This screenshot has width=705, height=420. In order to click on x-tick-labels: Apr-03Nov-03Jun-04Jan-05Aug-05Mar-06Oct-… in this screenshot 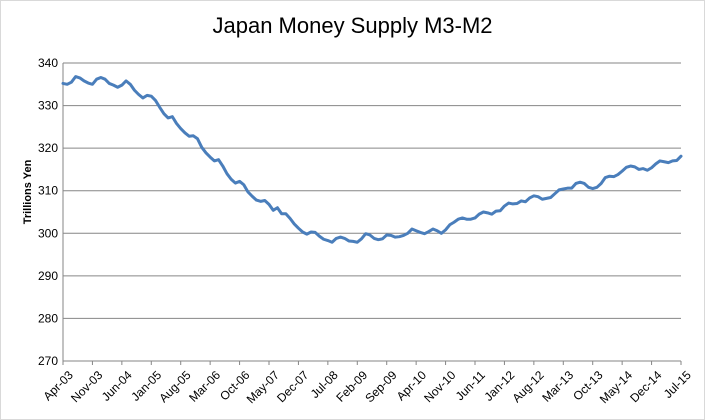, I will do `click(367, 383)`.